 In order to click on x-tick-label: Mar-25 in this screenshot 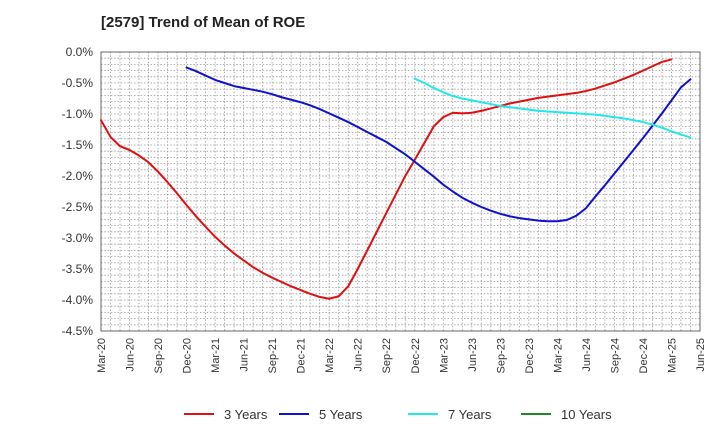, I will do `click(672, 355)`.